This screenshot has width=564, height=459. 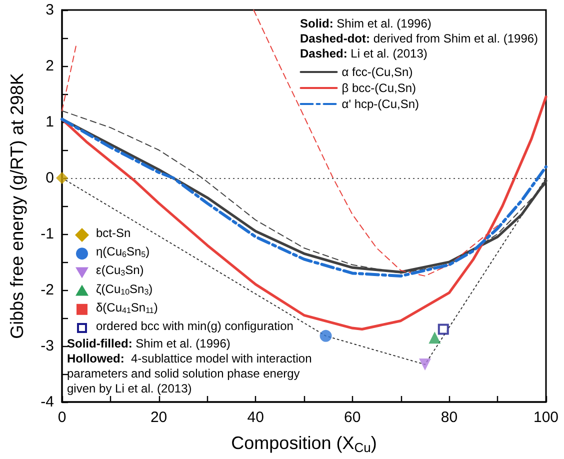 I want to click on y-tick-label: 1, so click(x=50, y=122).